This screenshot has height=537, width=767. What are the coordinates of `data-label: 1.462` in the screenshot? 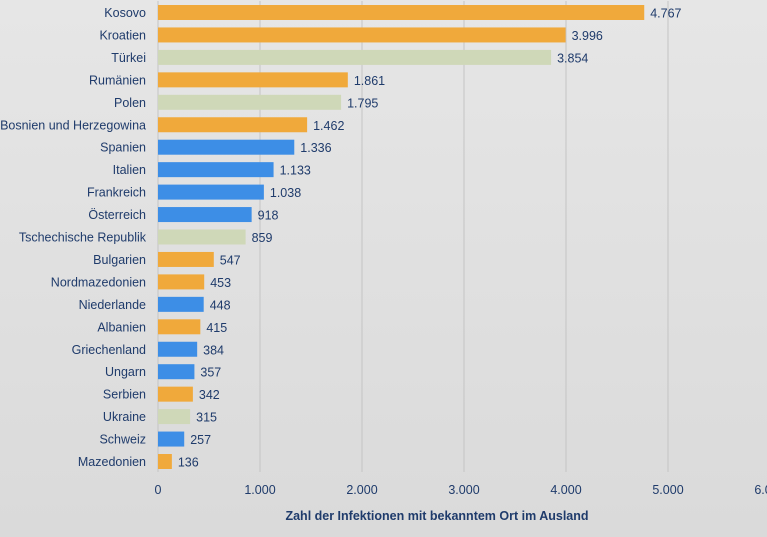 It's located at (328, 126).